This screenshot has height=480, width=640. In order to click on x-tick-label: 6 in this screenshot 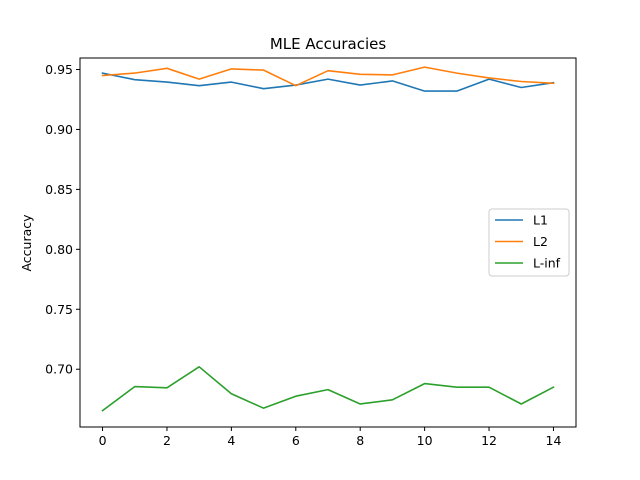, I will do `click(296, 440)`.